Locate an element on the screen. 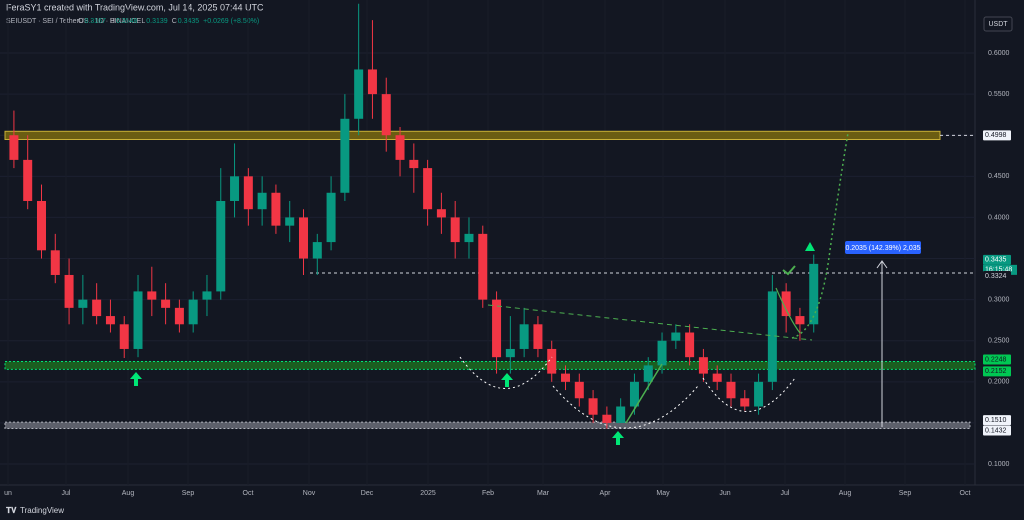 Image resolution: width=1024 pixels, height=520 pixels. countdown: 16:15:48 is located at coordinates (998, 270).